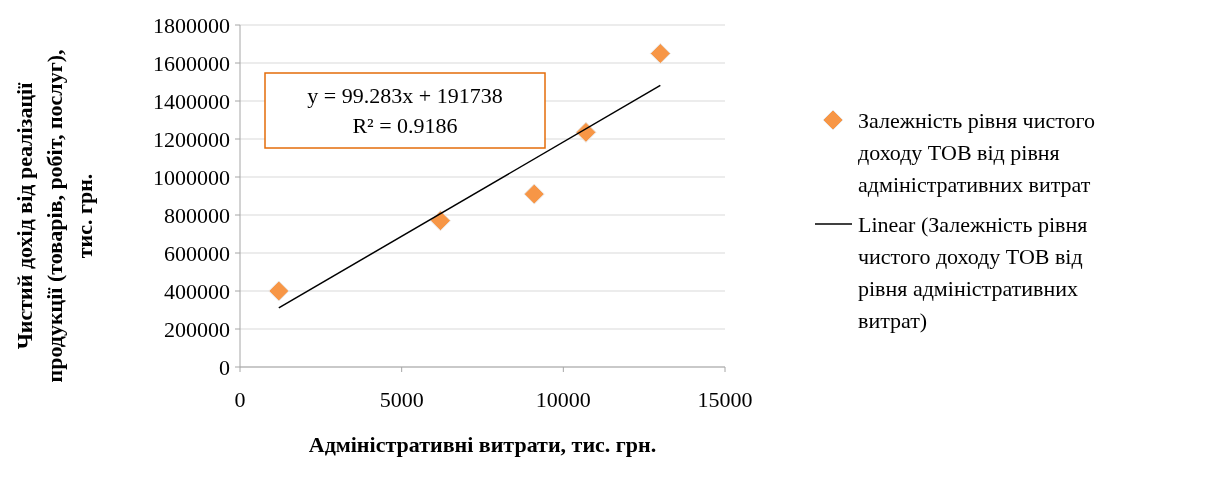  I want to click on x-tick-label: 5000, so click(401, 399).